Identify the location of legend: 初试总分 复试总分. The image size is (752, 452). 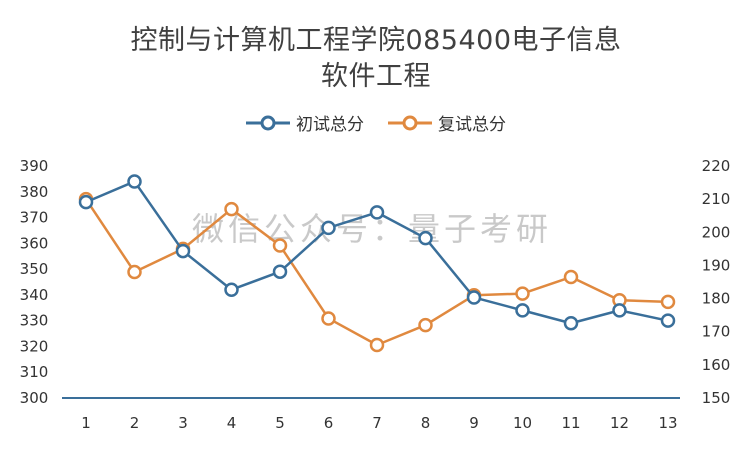
(376, 122).